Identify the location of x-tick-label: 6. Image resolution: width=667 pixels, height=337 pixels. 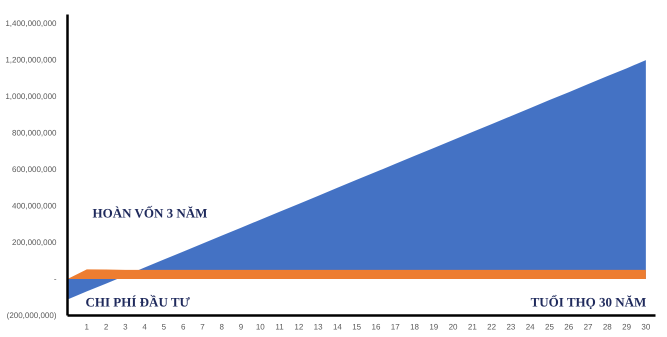
(183, 327).